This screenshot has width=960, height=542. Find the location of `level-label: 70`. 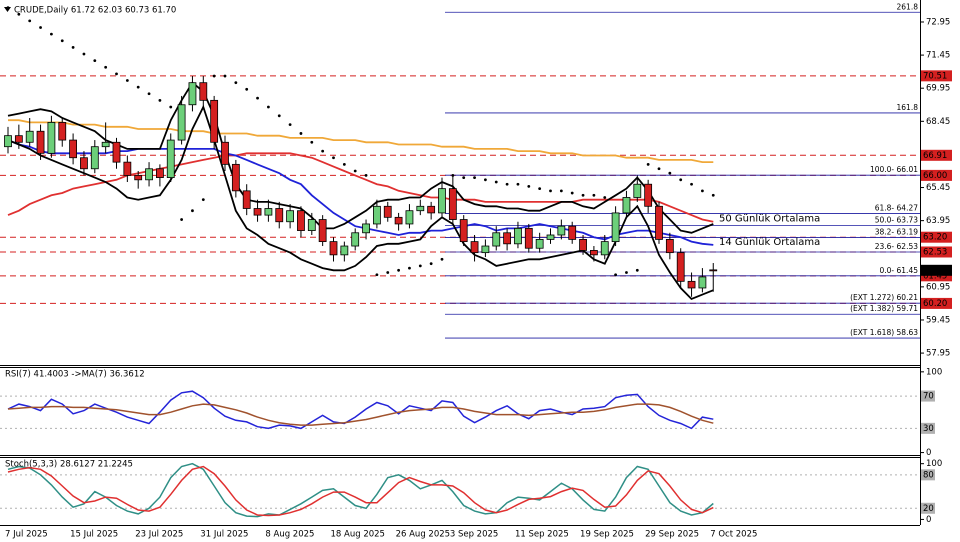

level-label: 70 is located at coordinates (928, 397).